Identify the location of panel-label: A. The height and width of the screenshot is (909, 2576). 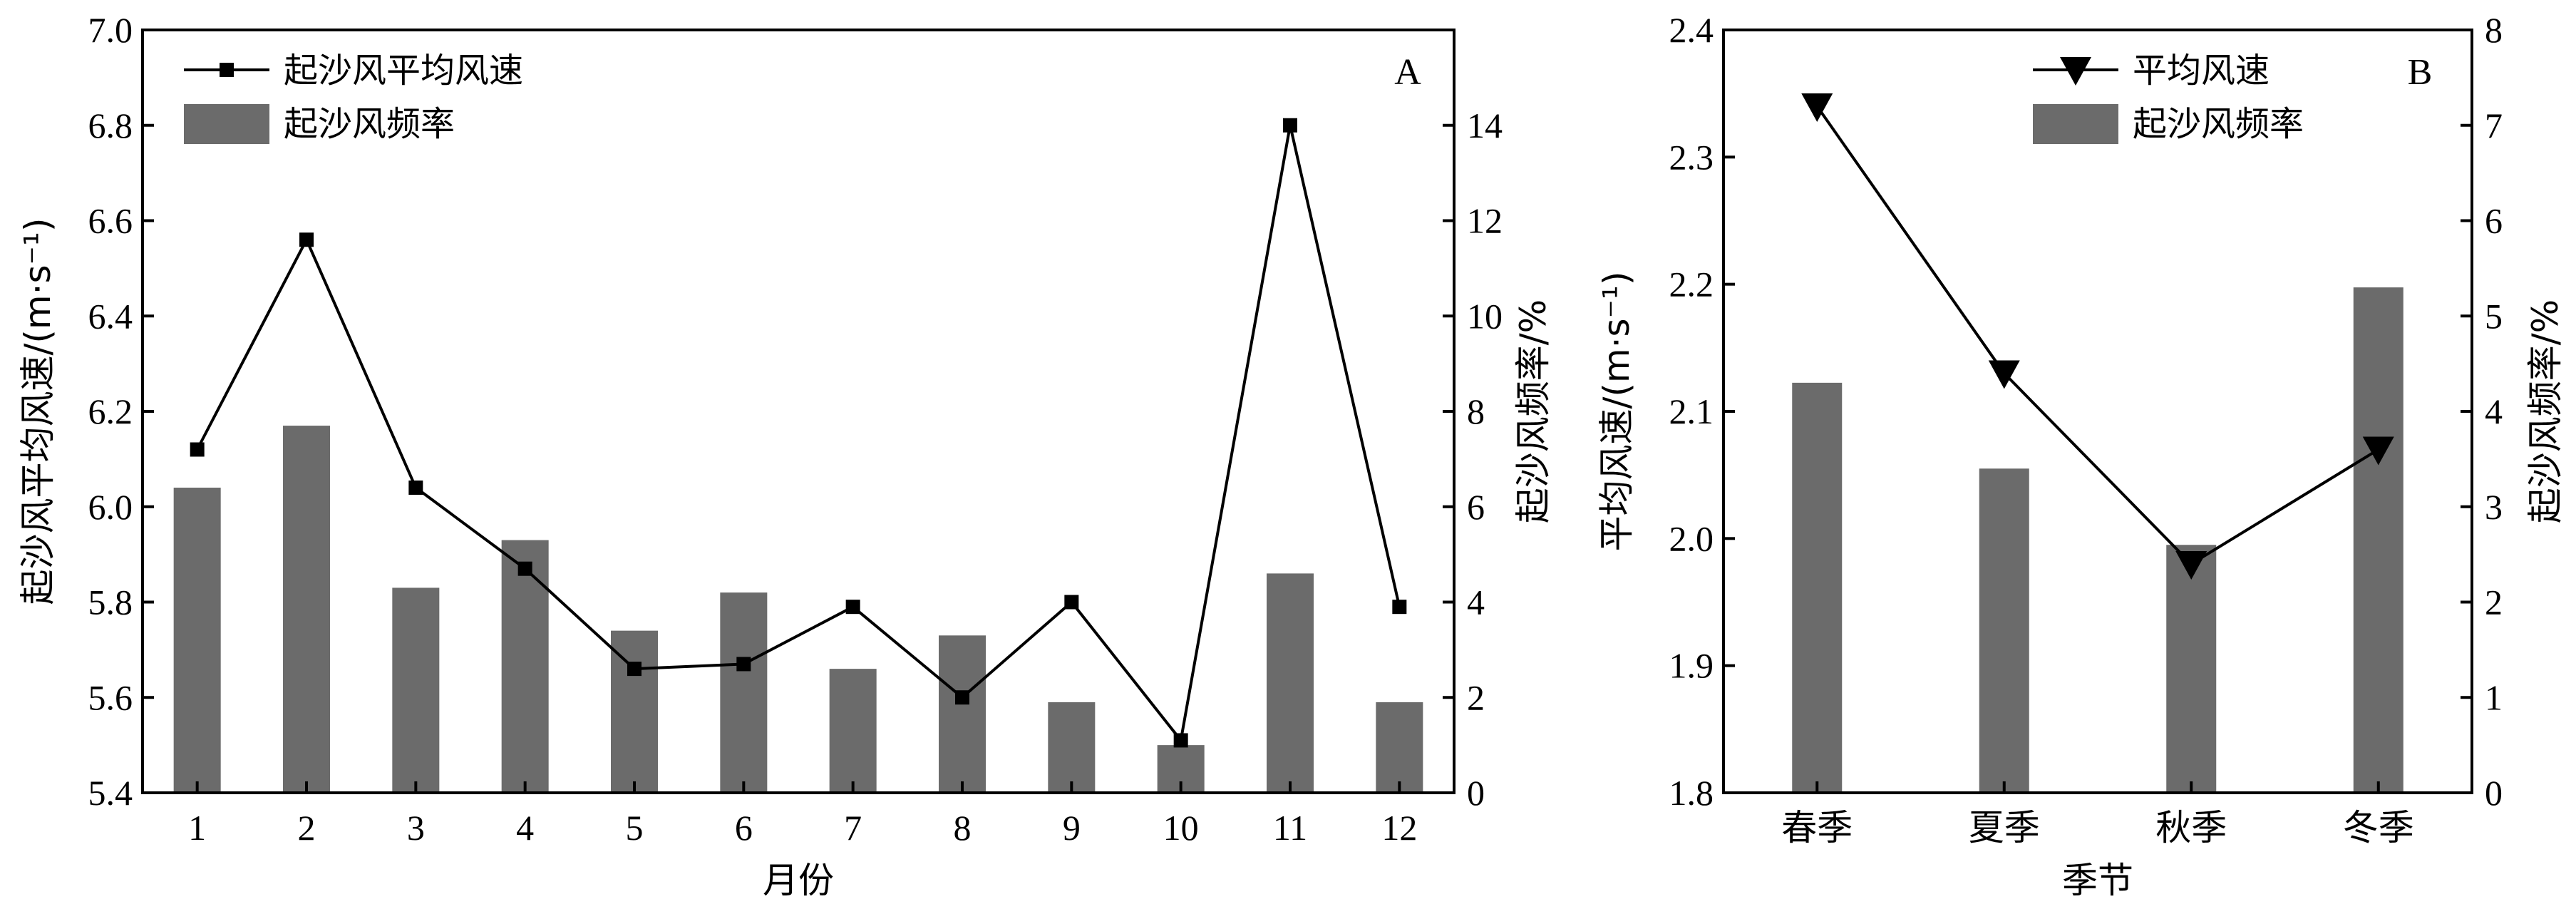
(1407, 72).